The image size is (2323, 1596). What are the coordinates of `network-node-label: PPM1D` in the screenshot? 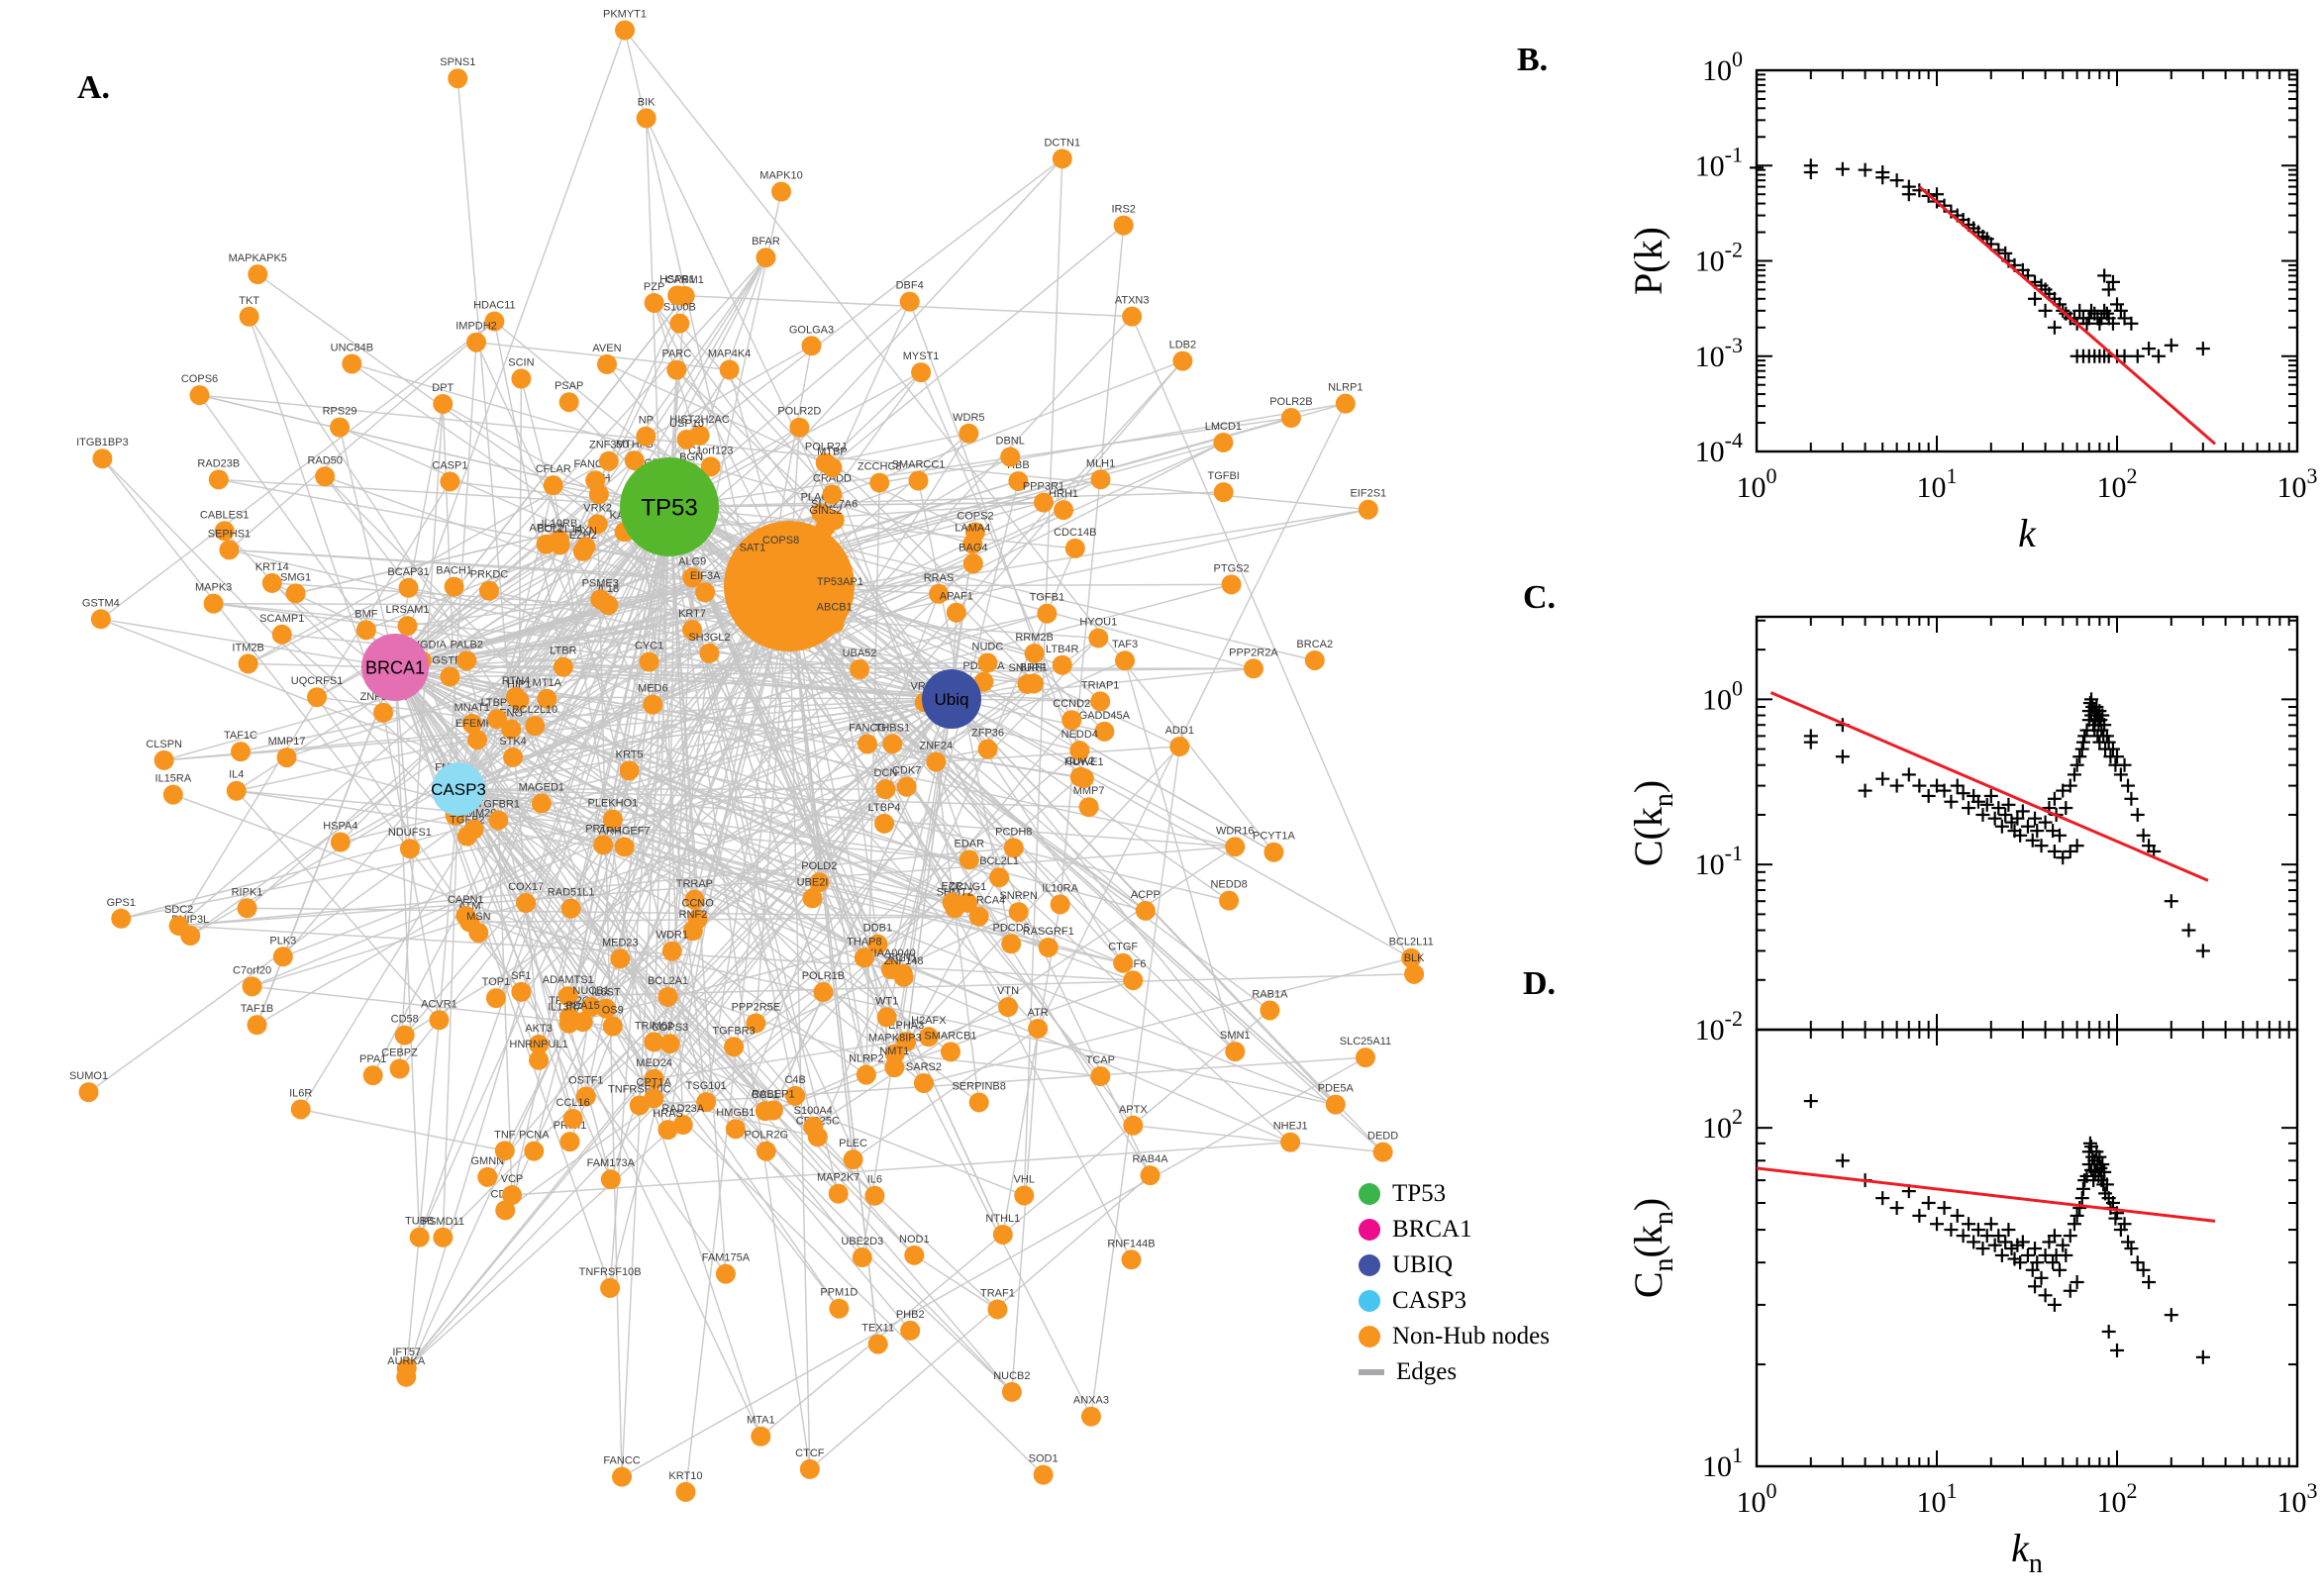 It's located at (839, 1293).